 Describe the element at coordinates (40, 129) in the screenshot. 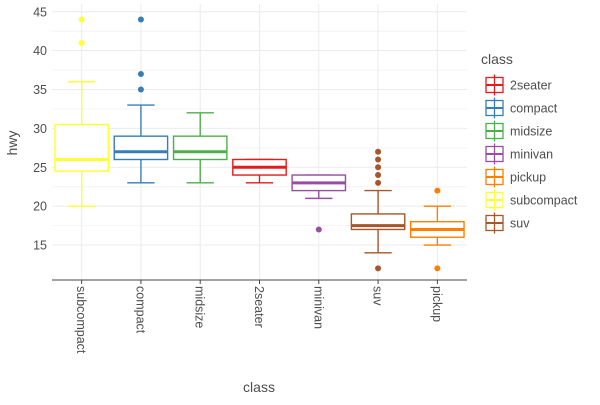

I see `y-tick-label: 30` at that location.